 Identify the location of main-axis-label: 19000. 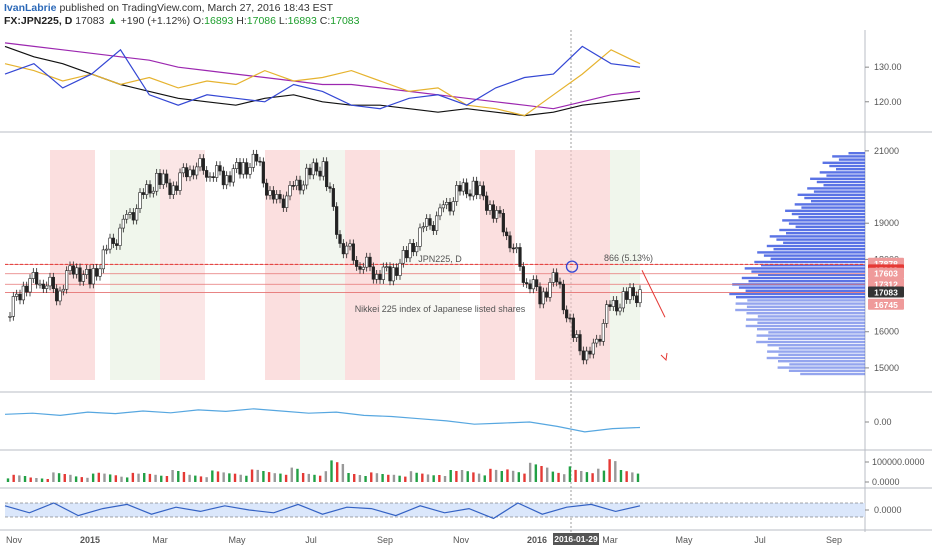
(886, 223).